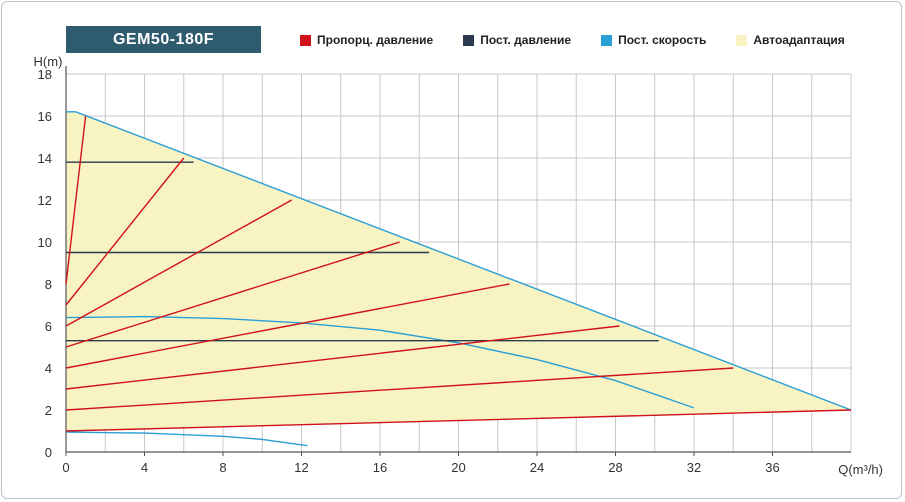 Image resolution: width=905 pixels, height=502 pixels. What do you see at coordinates (48, 410) in the screenshot?
I see `y-tick-label: 2` at bounding box center [48, 410].